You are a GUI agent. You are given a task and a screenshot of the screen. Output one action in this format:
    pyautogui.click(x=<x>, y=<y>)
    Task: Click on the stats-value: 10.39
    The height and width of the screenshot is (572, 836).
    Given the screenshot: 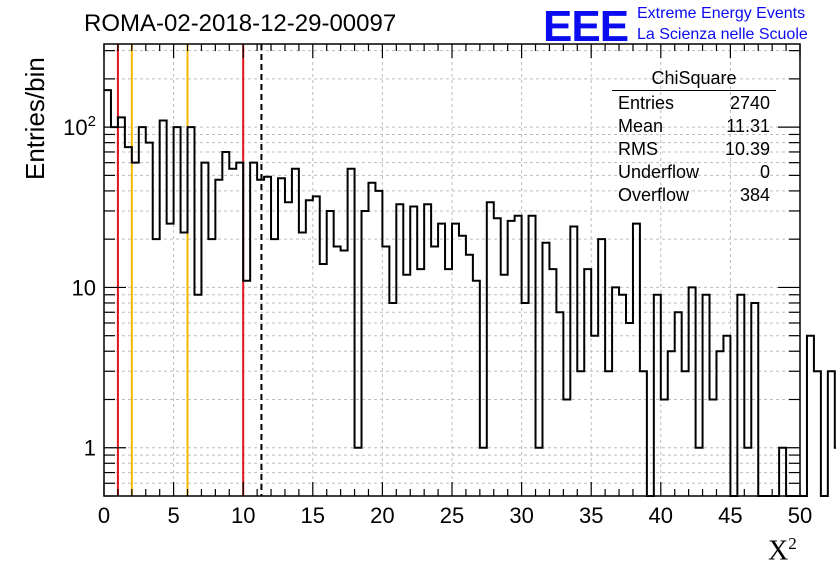 What is the action you would take?
    pyautogui.click(x=747, y=149)
    